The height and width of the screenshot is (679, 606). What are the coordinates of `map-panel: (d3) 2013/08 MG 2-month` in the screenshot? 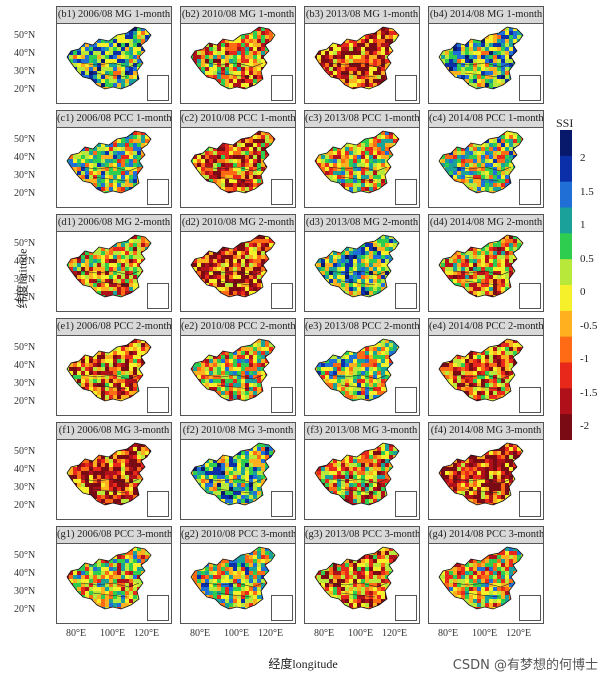 It's located at (362, 263).